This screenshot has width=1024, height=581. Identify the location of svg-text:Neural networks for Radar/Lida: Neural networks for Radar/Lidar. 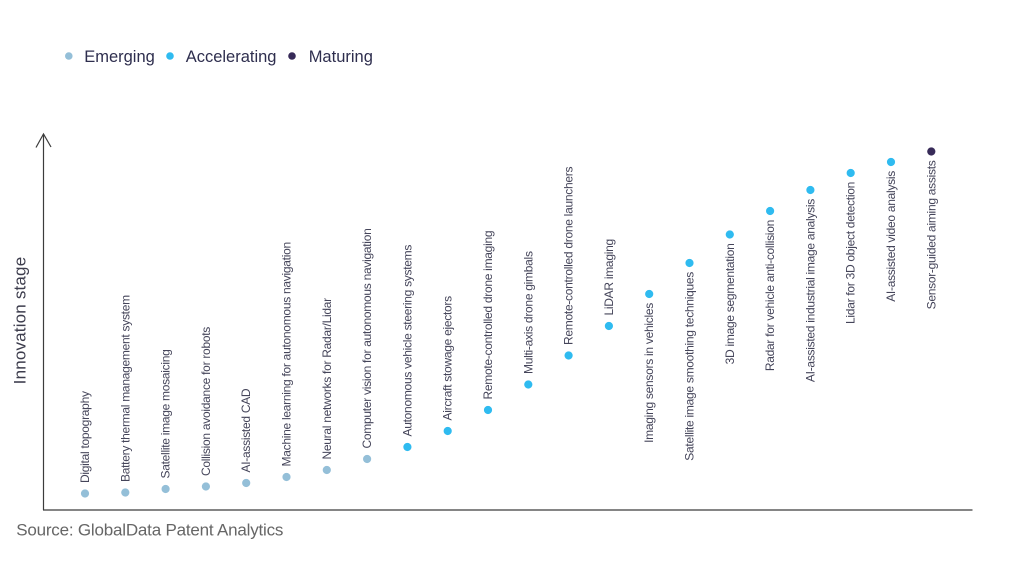
(327, 379).